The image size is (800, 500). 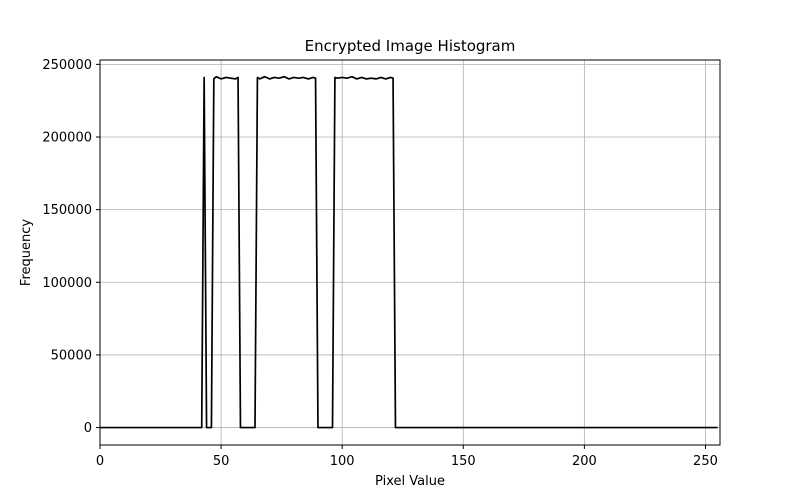 What do you see at coordinates (67, 283) in the screenshot?
I see `y-tick-label: 100000` at bounding box center [67, 283].